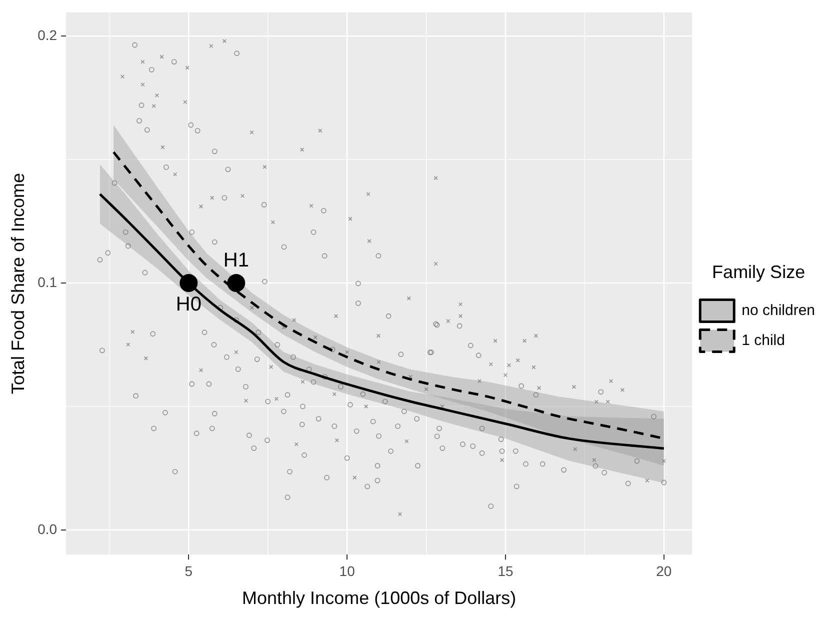 The width and height of the screenshot is (835, 618). I want to click on x-tick-label: 15, so click(506, 570).